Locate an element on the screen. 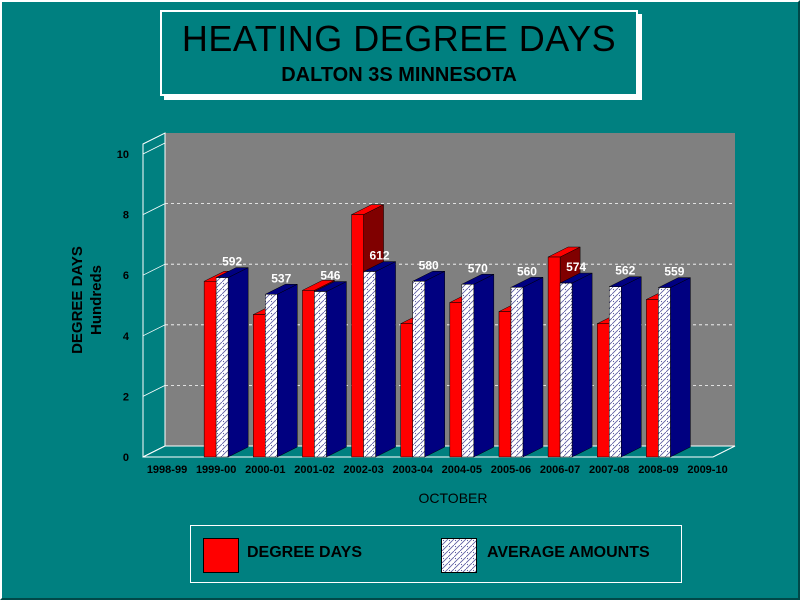 The width and height of the screenshot is (800, 600). title-box: HEATING DEGREE DAYS DALTON 3S MINNESOTA is located at coordinates (399, 53).